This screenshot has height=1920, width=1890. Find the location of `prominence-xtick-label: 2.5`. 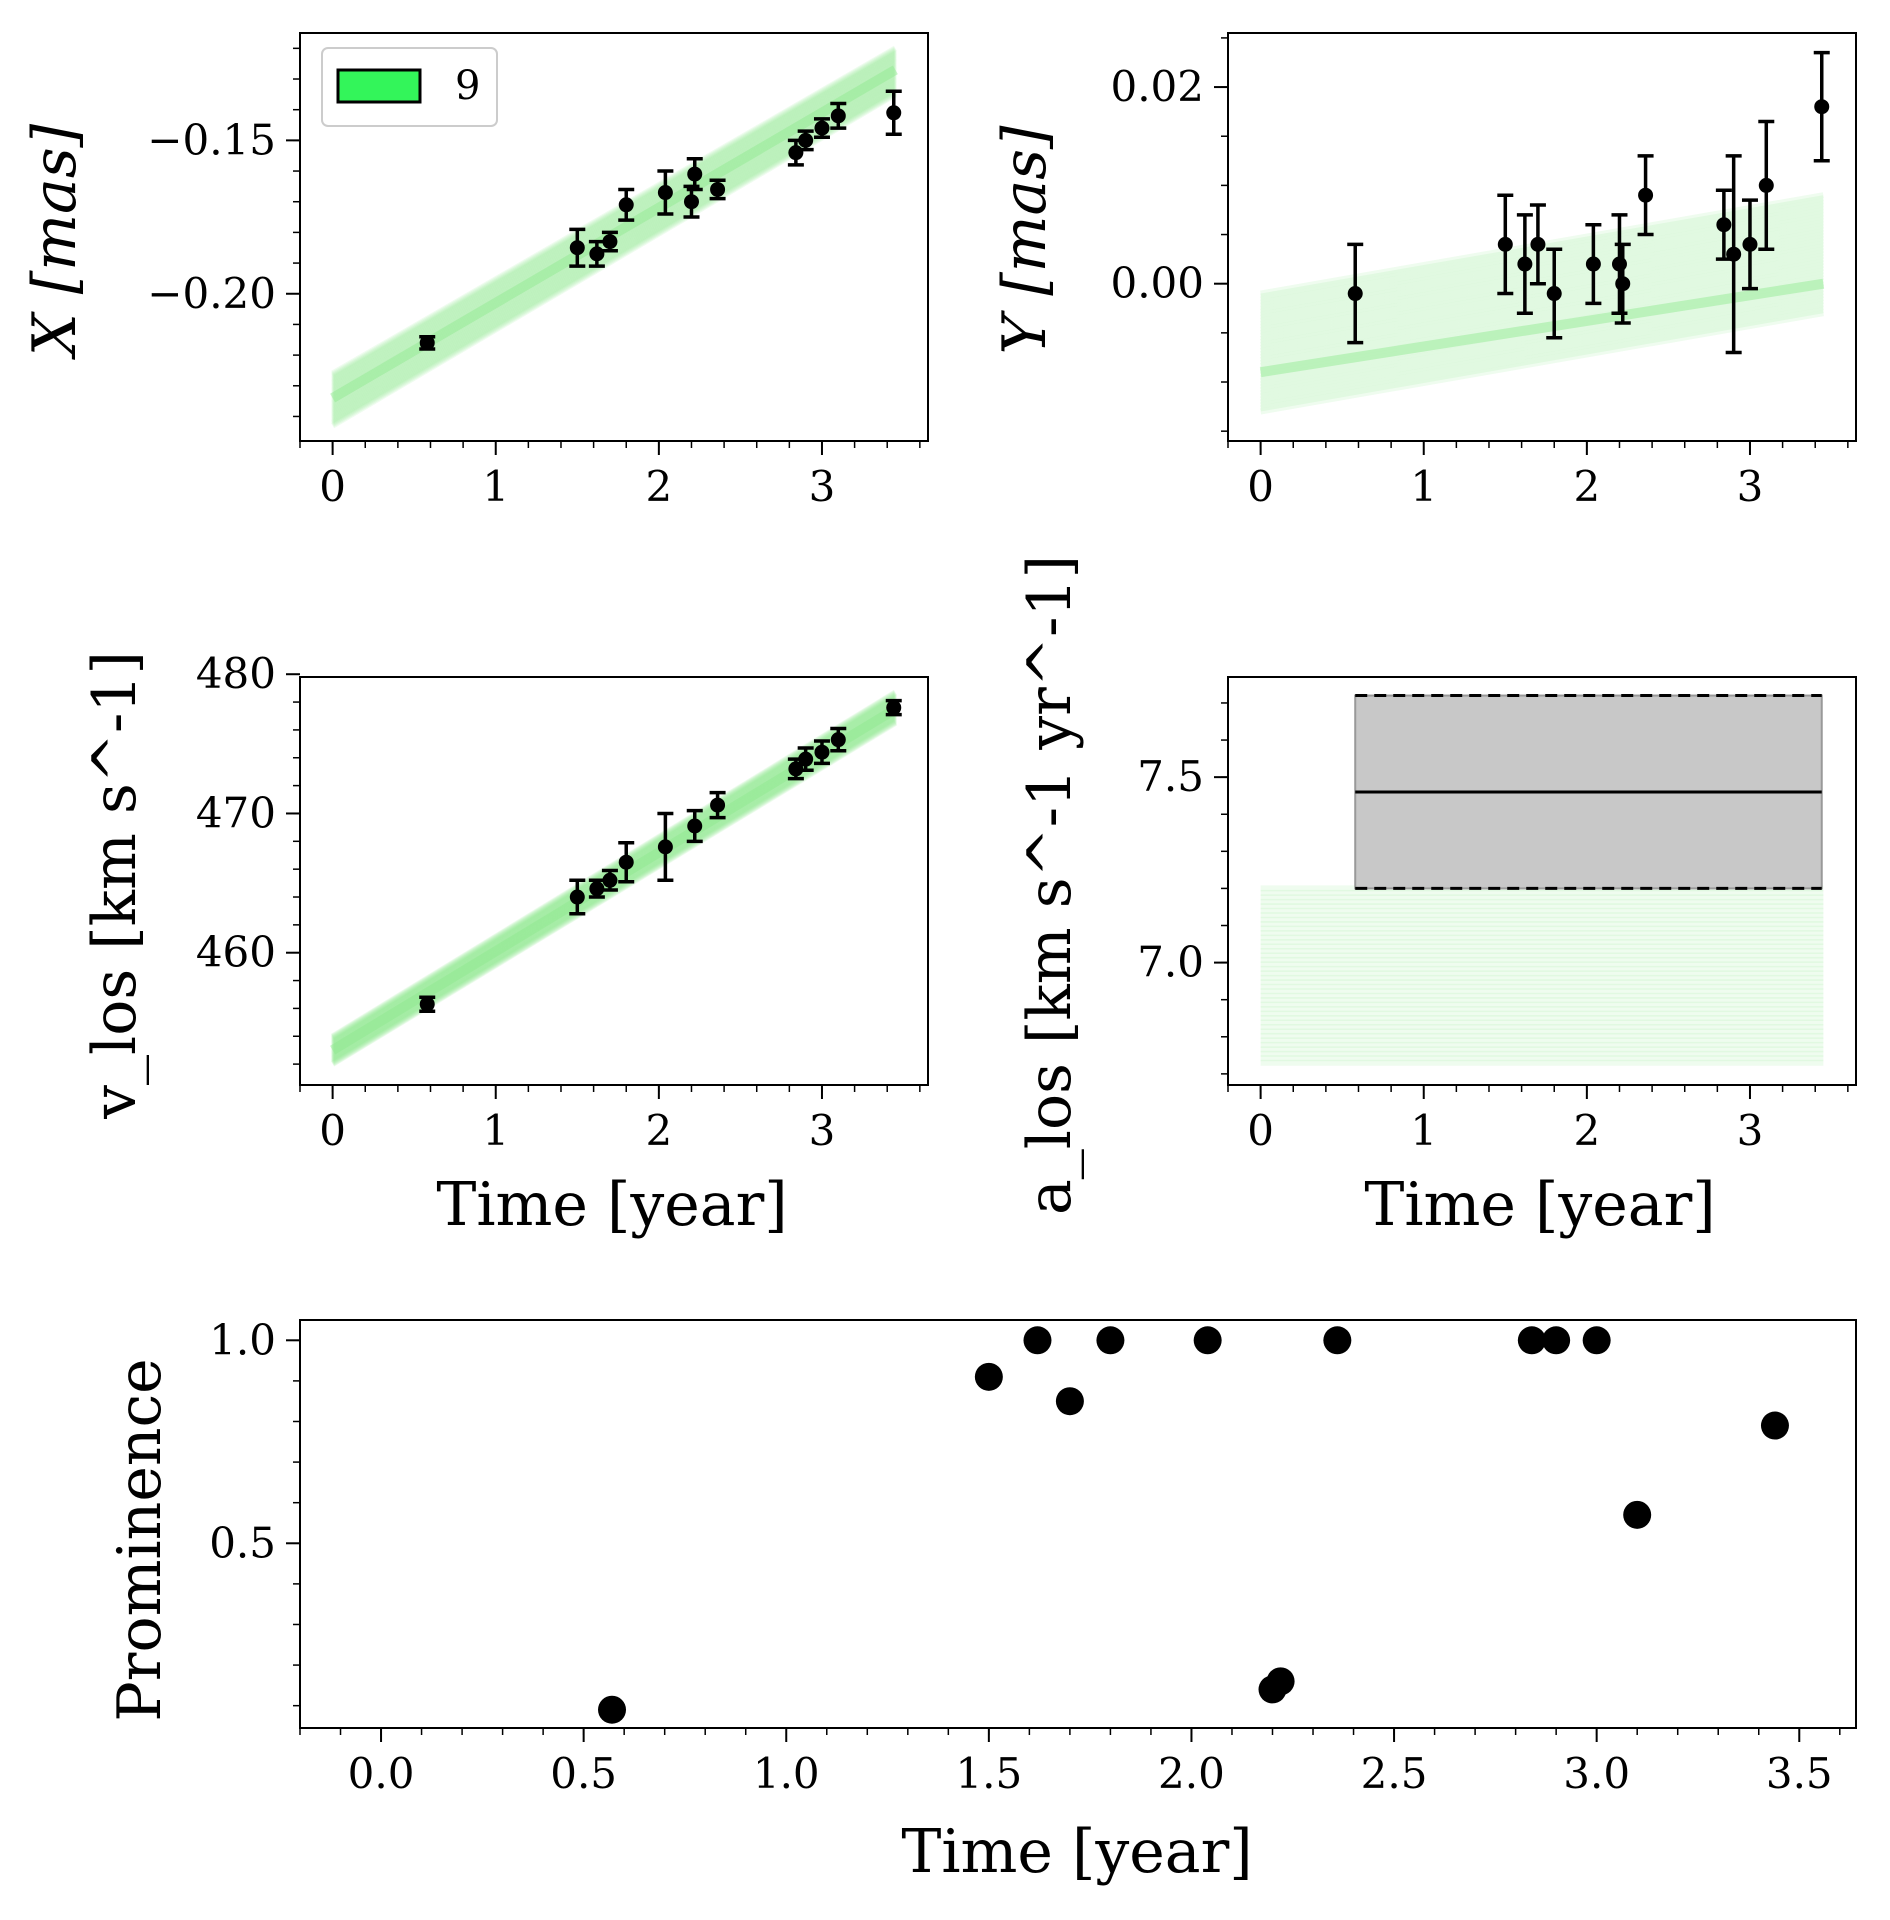

prominence-xtick-label: 2.5 is located at coordinates (1394, 1773).